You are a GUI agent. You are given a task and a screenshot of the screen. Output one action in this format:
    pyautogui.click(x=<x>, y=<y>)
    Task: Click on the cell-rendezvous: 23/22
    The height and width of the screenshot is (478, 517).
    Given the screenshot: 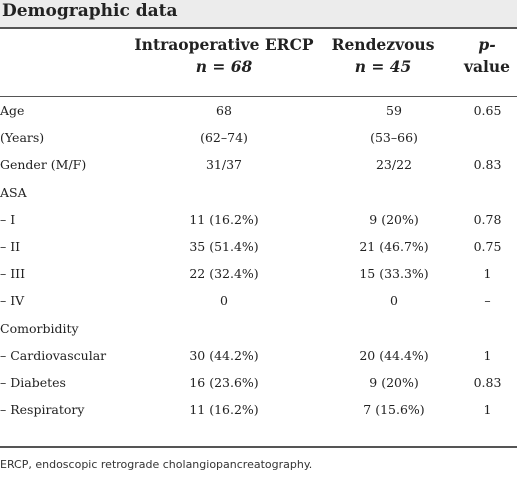 What is the action you would take?
    pyautogui.click(x=394, y=165)
    